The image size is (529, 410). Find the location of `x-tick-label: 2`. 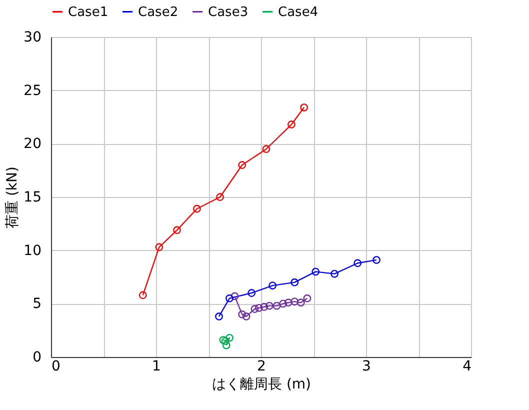

x-tick-label: 2 is located at coordinates (261, 366).